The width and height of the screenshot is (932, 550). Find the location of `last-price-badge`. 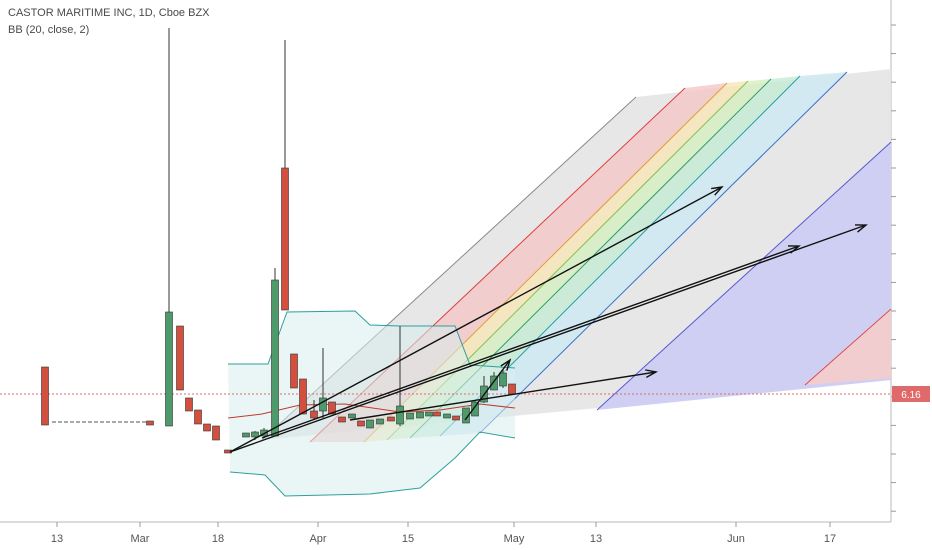

last-price-badge is located at coordinates (911, 394).